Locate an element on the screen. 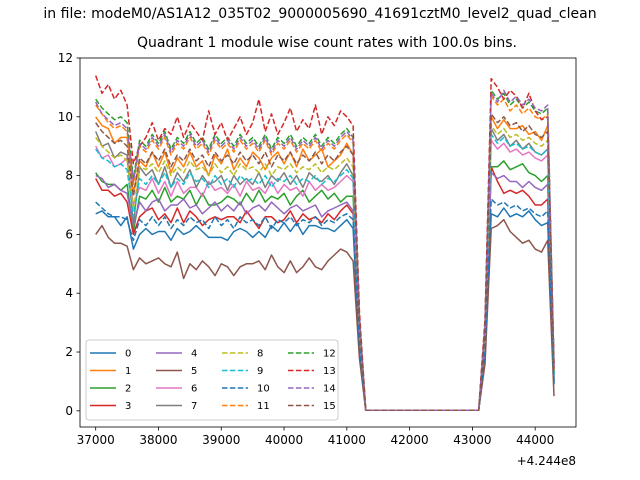  y-tick-label: 8 is located at coordinates (69, 176).